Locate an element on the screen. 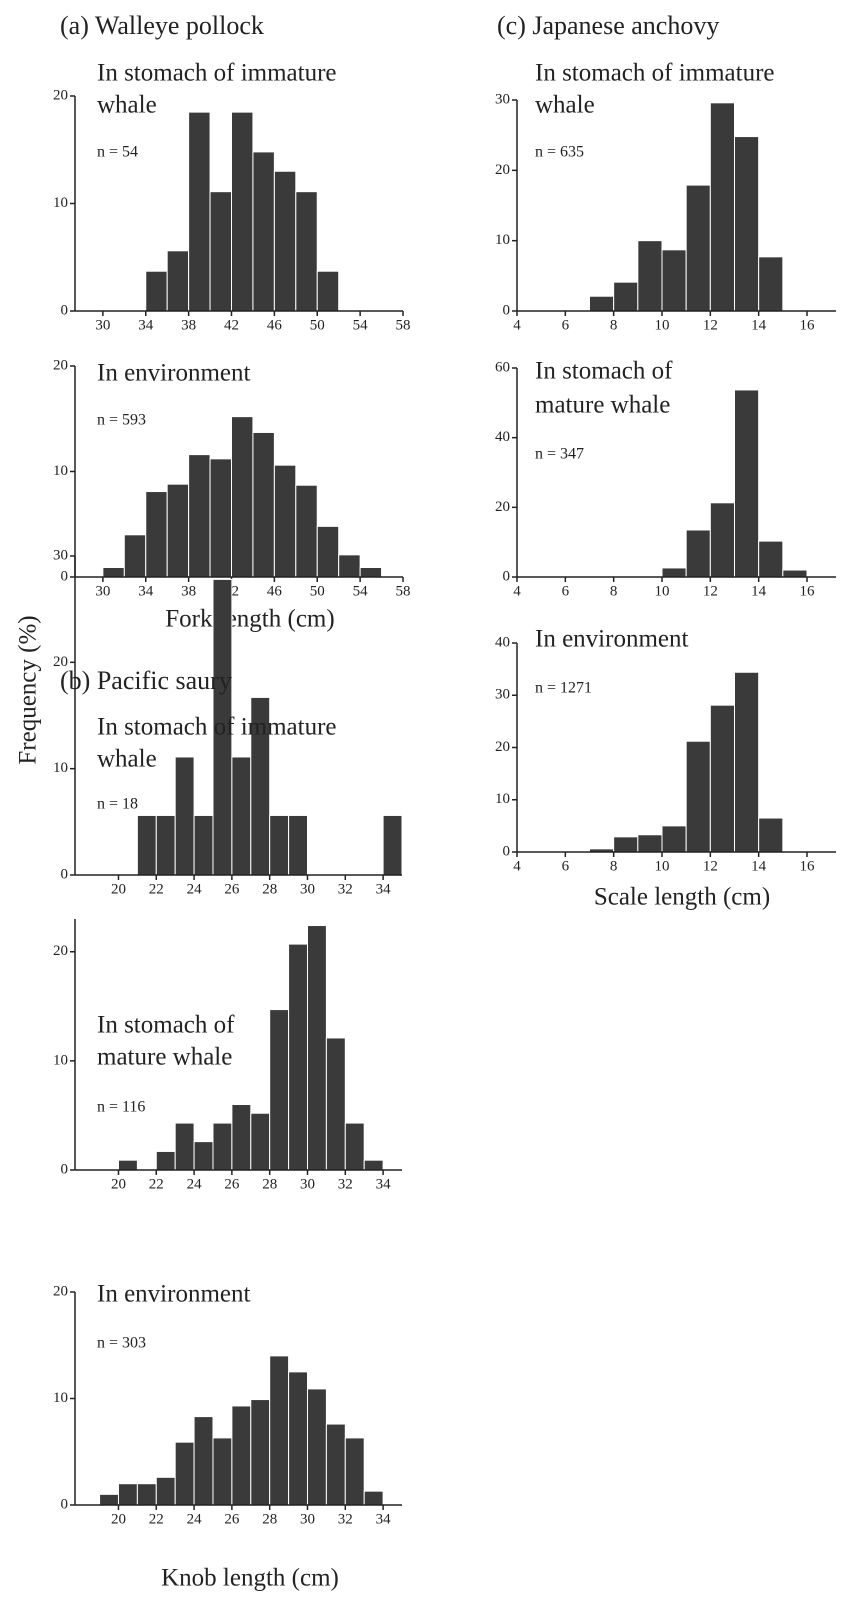  x-tick-label: 22 is located at coordinates (156, 1519).